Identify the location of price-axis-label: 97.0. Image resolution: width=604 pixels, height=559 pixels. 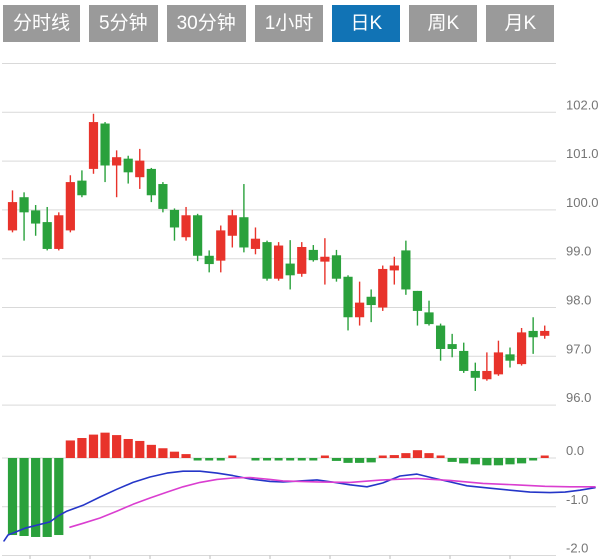
(578, 348).